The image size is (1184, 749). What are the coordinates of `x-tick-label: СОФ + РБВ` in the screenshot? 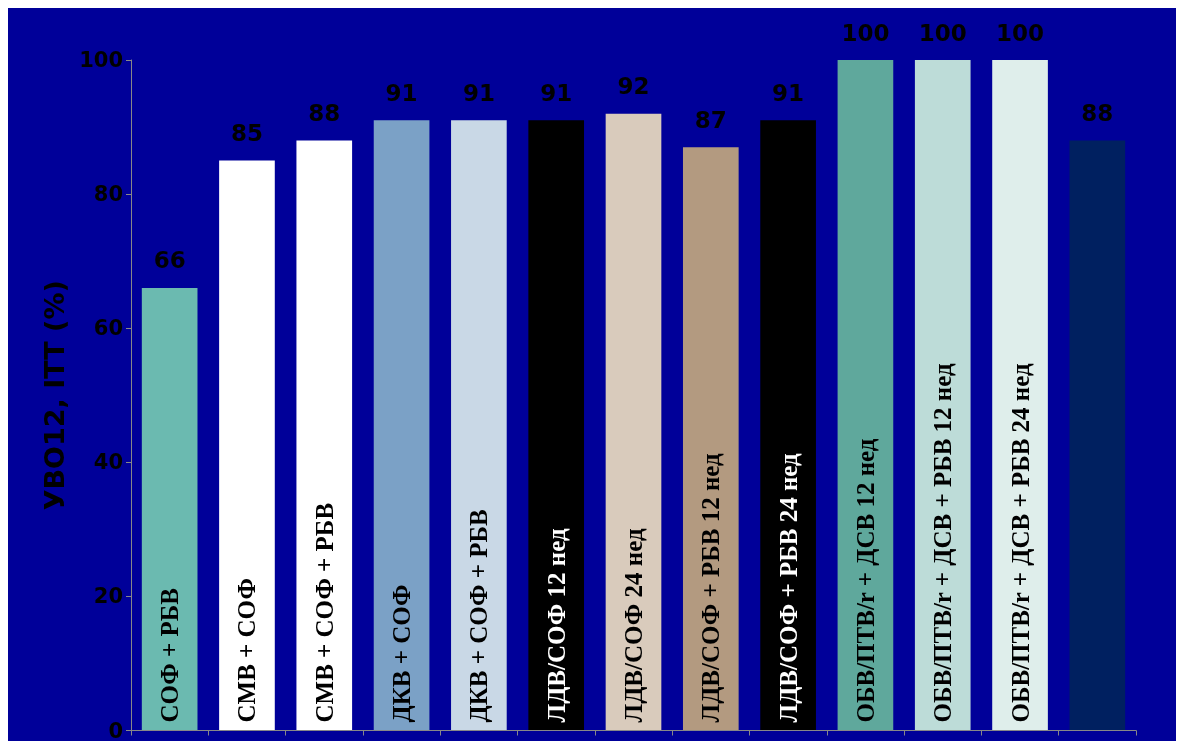 It's located at (170, 655).